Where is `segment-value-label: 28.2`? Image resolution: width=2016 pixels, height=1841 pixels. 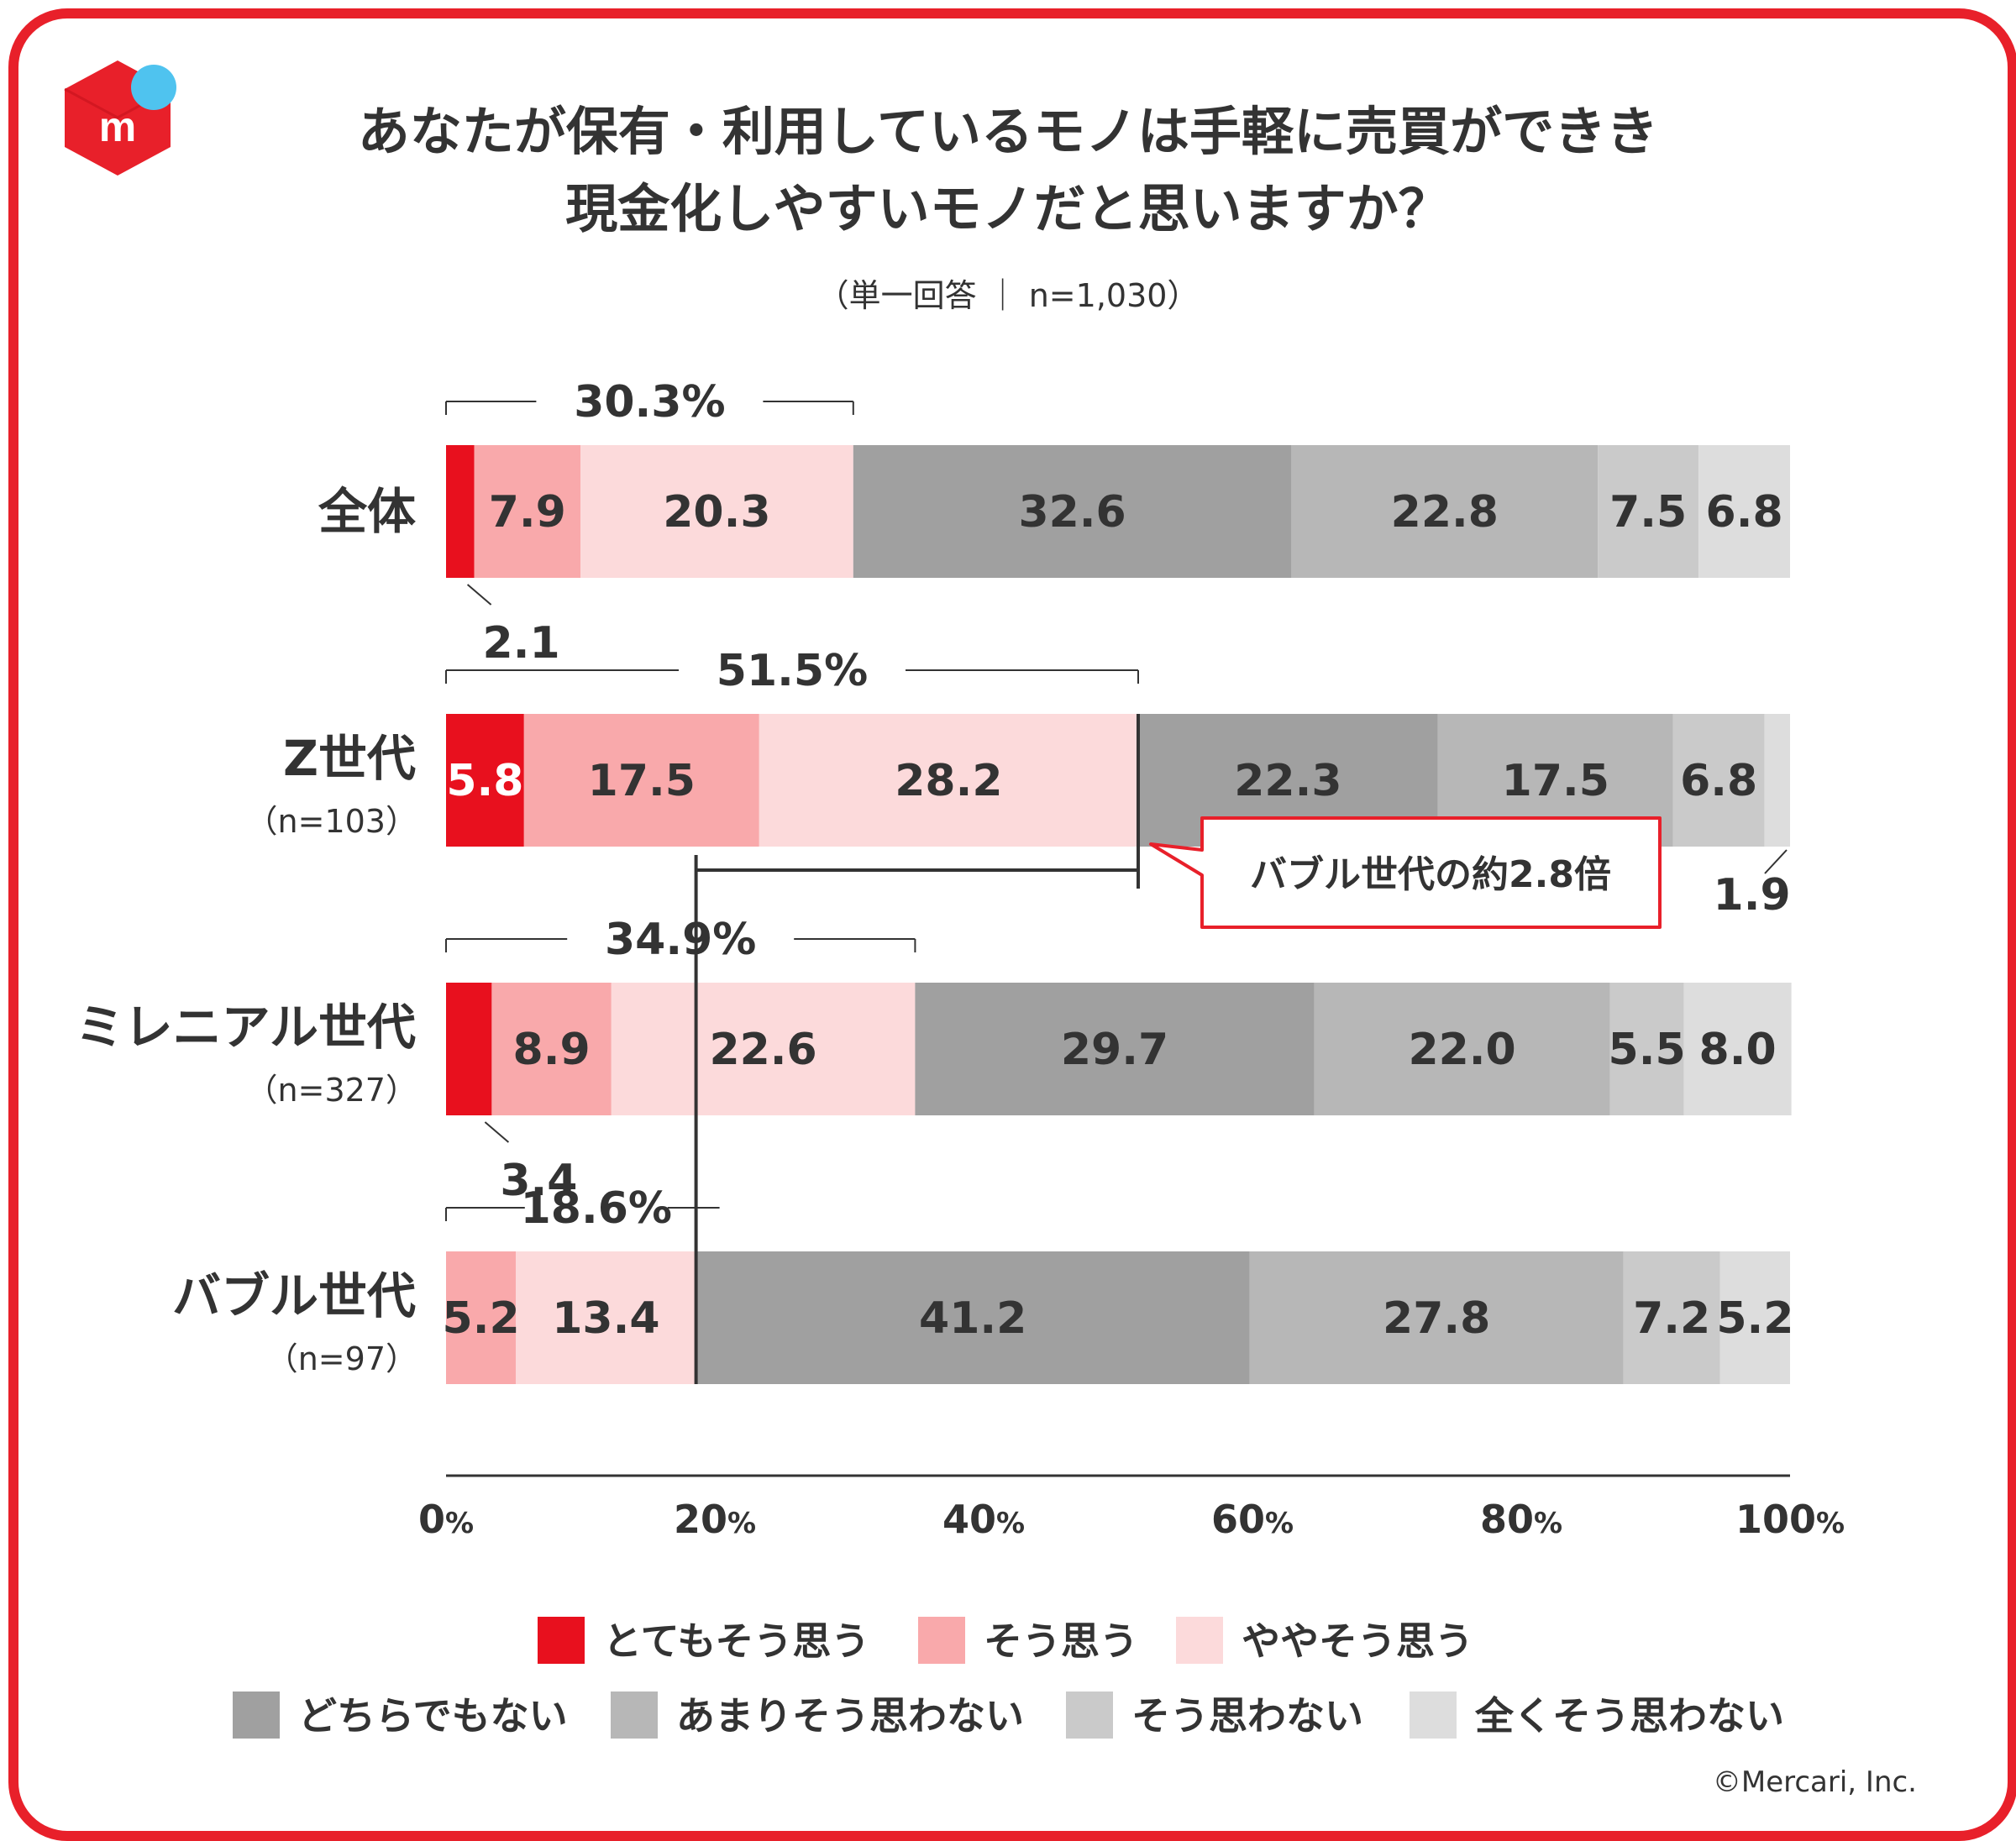 segment-value-label: 28.2 is located at coordinates (948, 781).